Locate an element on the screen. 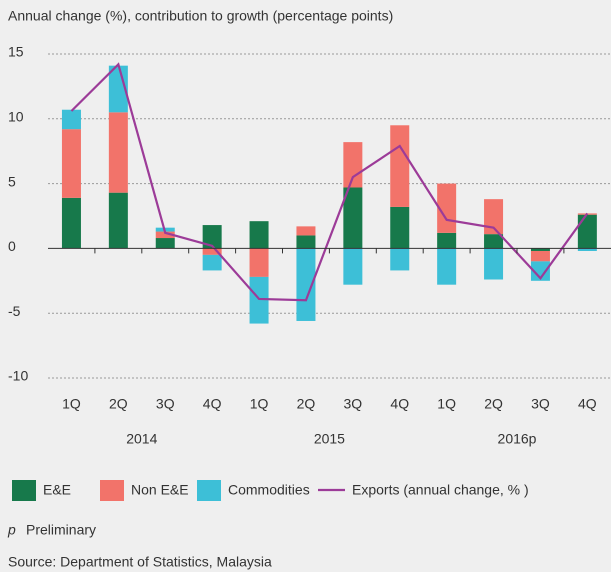  year-label: 2016p is located at coordinates (517, 439).